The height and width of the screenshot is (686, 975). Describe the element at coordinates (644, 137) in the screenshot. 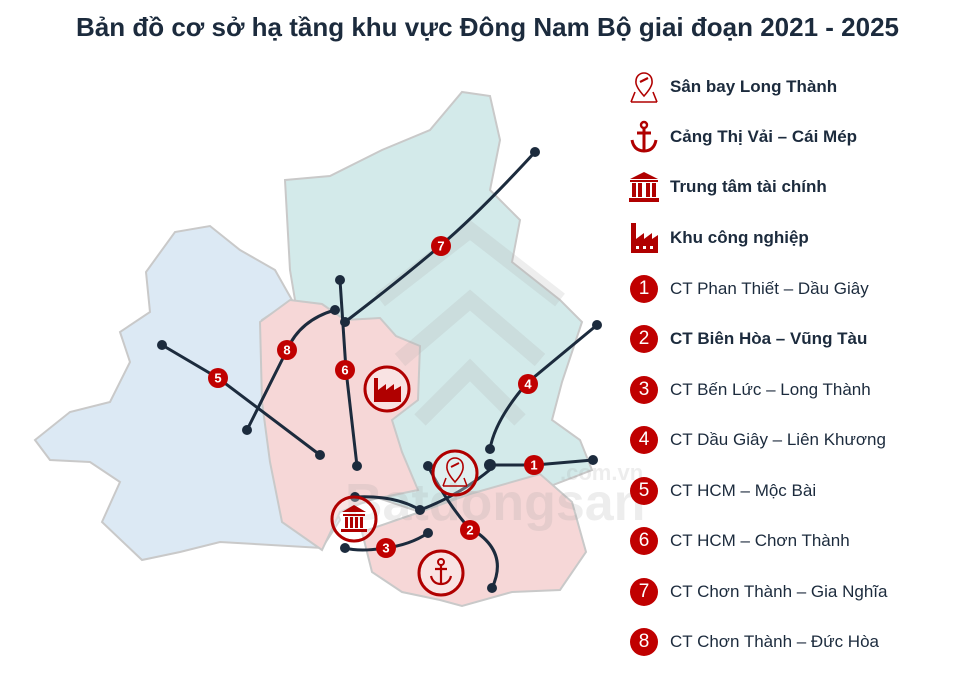

I see `anchor-icon` at that location.